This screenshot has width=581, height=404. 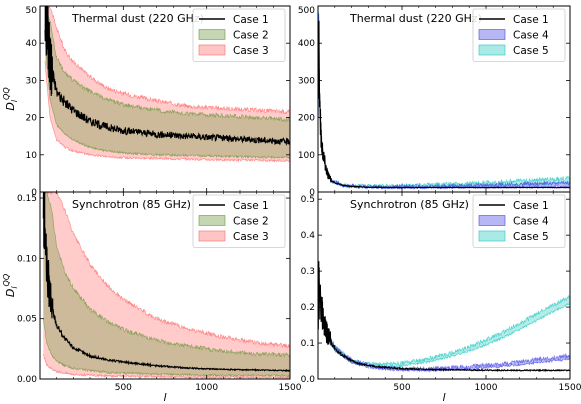 I want to click on band-case-2-upper-edge, so click(x=167, y=64).